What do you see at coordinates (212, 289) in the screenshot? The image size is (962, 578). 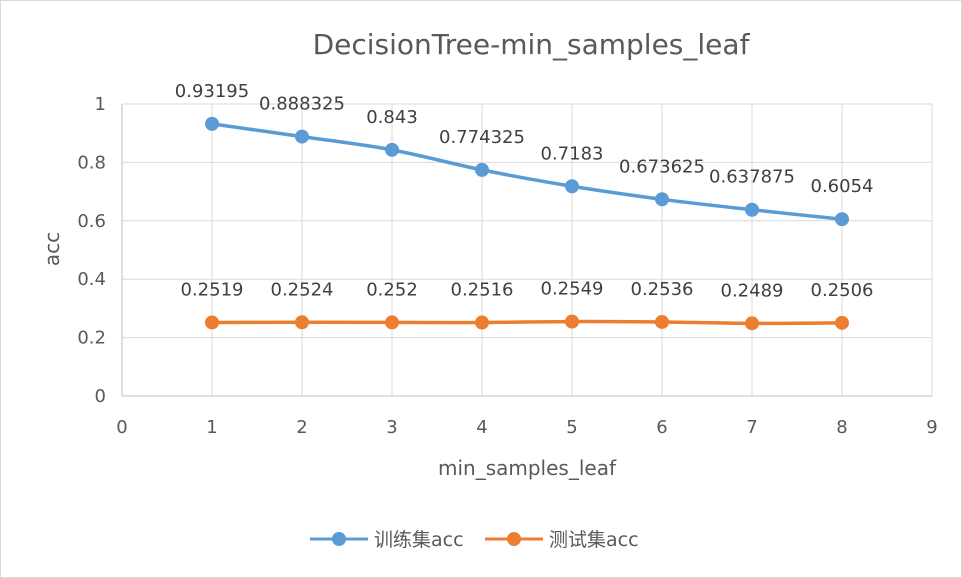 I see `data-label: 0.2519` at bounding box center [212, 289].